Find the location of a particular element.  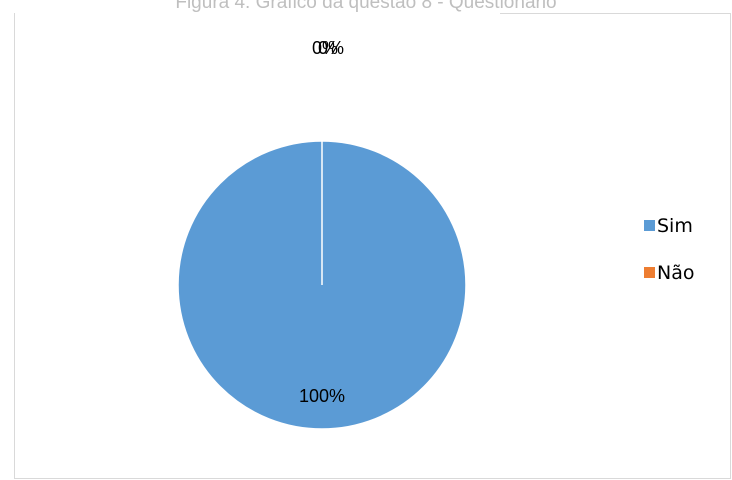

legend-swatch-nao is located at coordinates (649, 272).